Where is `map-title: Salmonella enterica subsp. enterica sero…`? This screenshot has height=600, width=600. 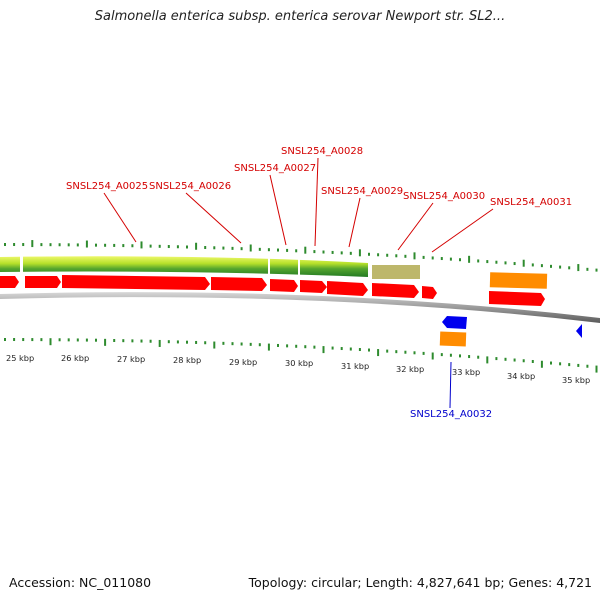 map-title: Salmonella enterica subsp. enterica sero… is located at coordinates (300, 16).